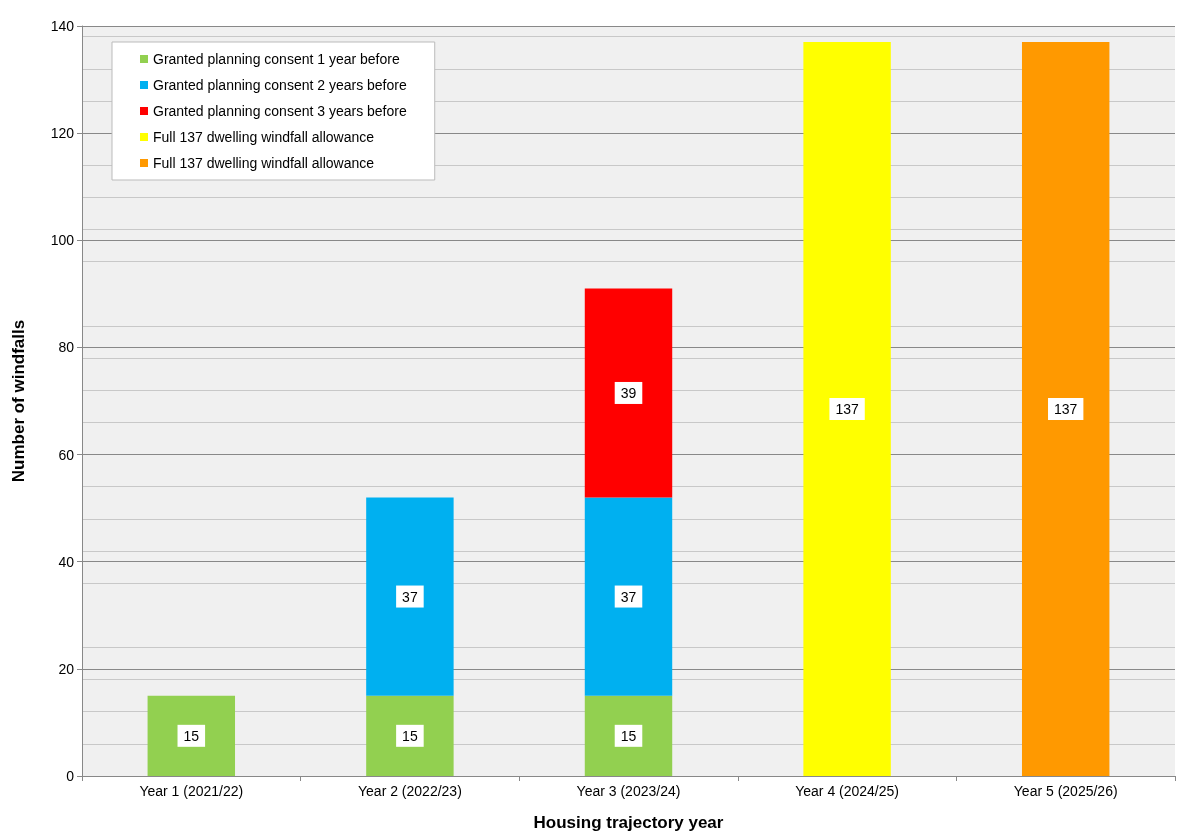 The width and height of the screenshot is (1185, 840). Describe the element at coordinates (628, 791) in the screenshot. I see `x-tick-label: Year 3 (2023/24)` at that location.